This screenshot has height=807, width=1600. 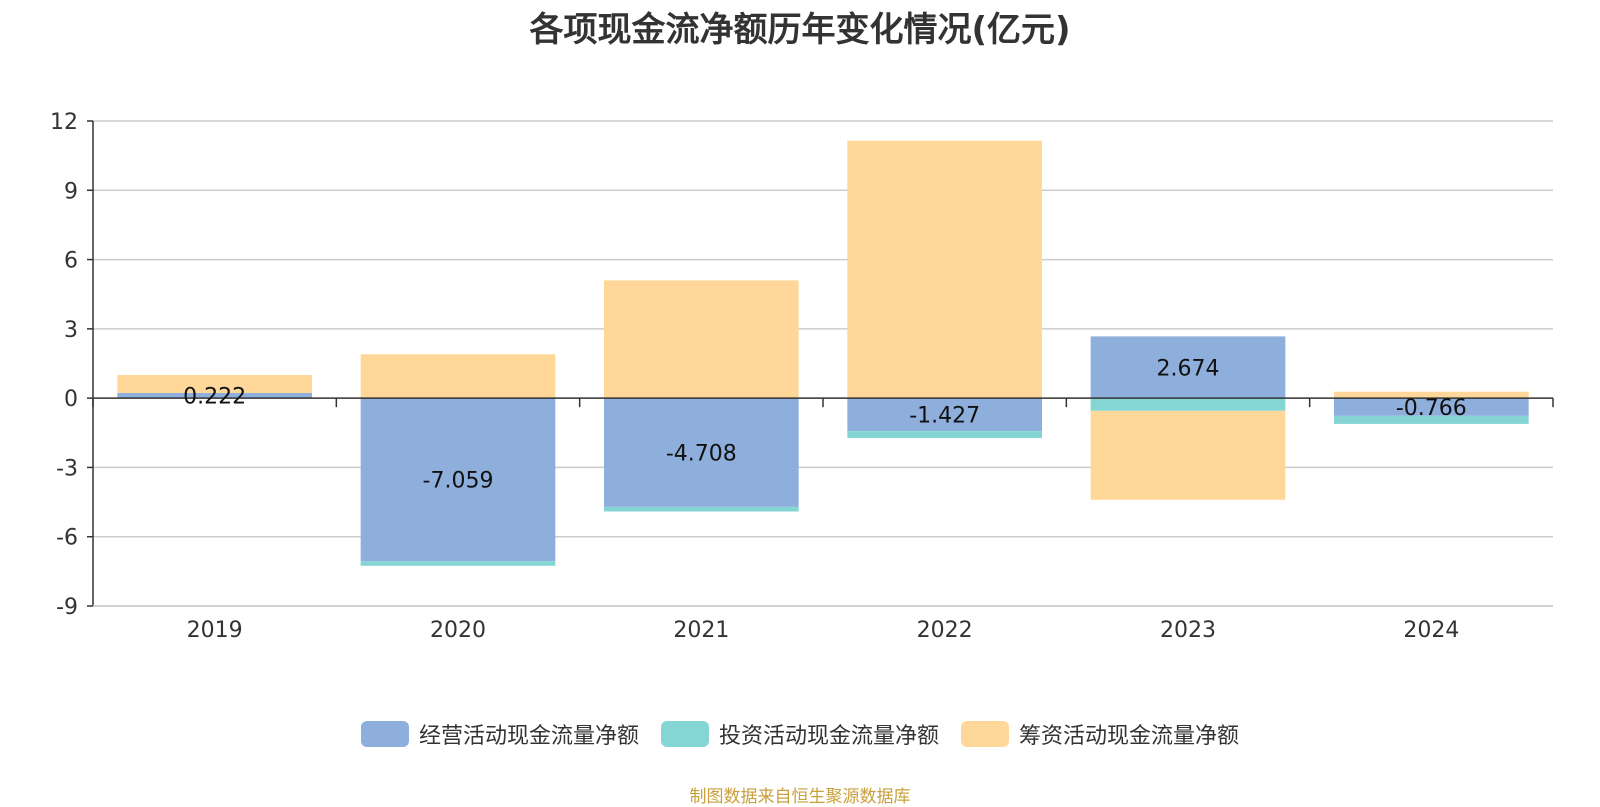 I want to click on x-tick-label: 2020, so click(x=458, y=630).